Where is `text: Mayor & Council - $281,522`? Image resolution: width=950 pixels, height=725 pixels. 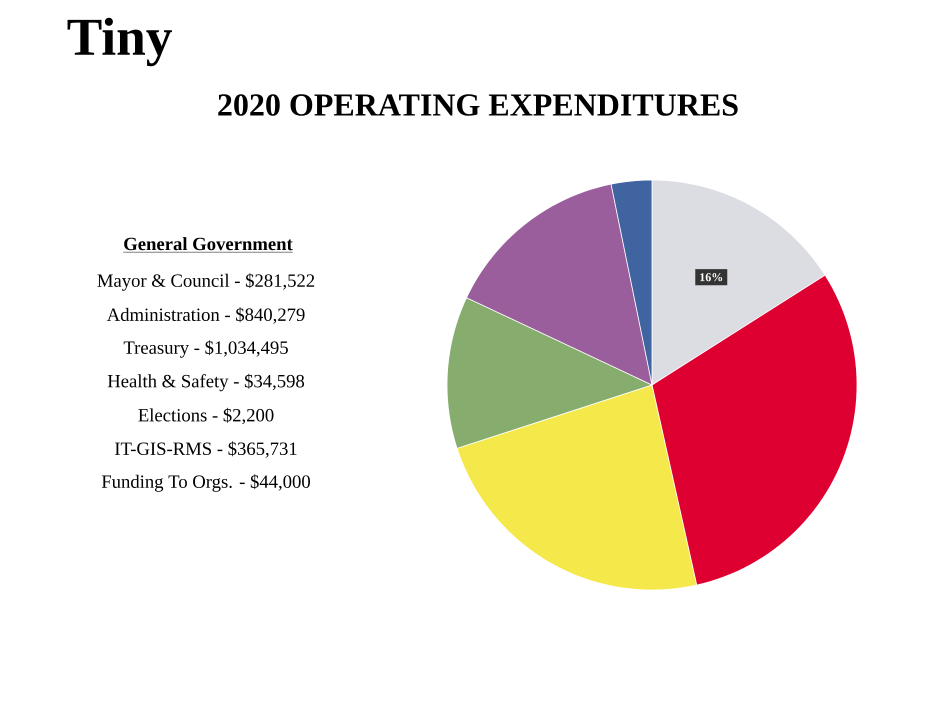
text: Mayor & Council - $281,522 is located at coordinates (205, 282).